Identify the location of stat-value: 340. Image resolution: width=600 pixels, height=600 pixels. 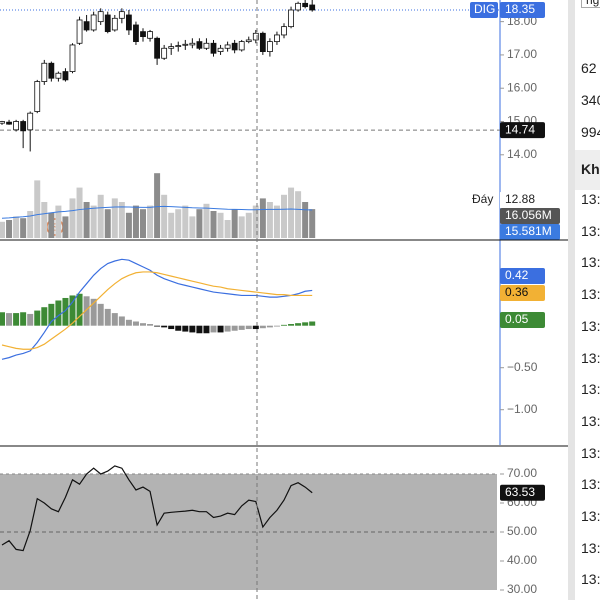
(590, 100).